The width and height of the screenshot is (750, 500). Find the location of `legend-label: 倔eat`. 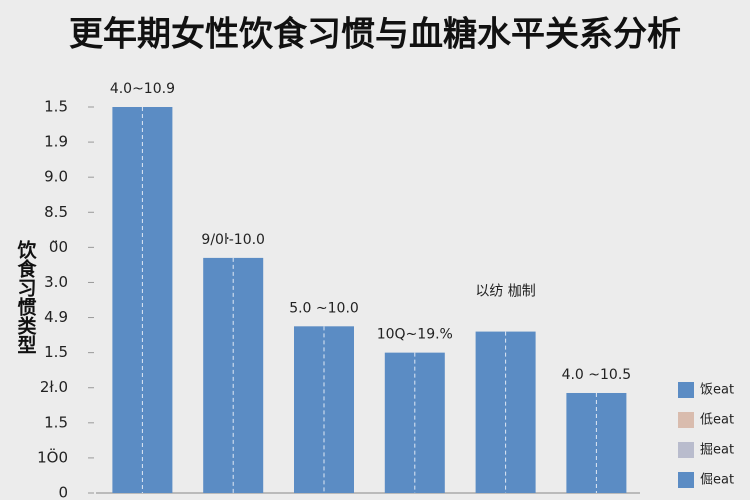

legend-label: 倔eat is located at coordinates (717, 480).